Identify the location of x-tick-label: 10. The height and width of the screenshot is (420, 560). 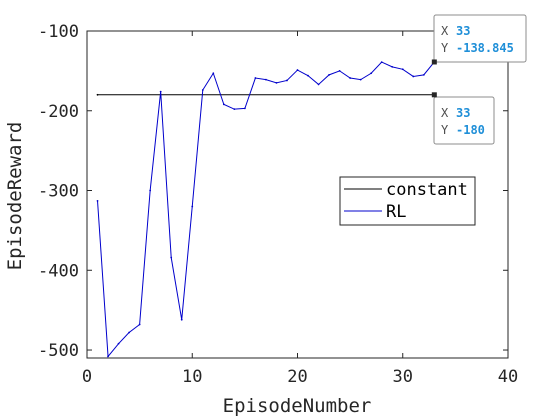
(192, 377).